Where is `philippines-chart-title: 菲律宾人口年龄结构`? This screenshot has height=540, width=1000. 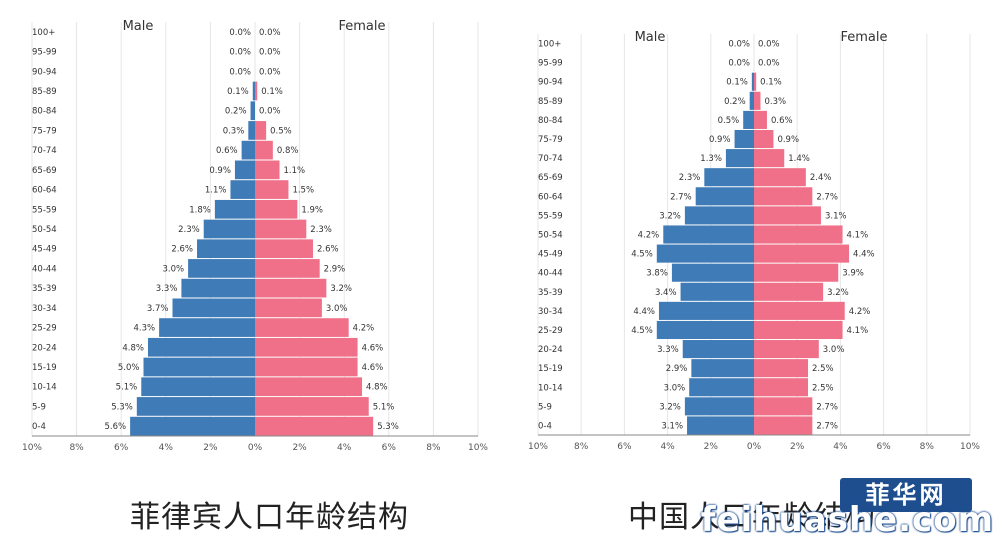 philippines-chart-title: 菲律宾人口年龄结构 is located at coordinates (269, 517).